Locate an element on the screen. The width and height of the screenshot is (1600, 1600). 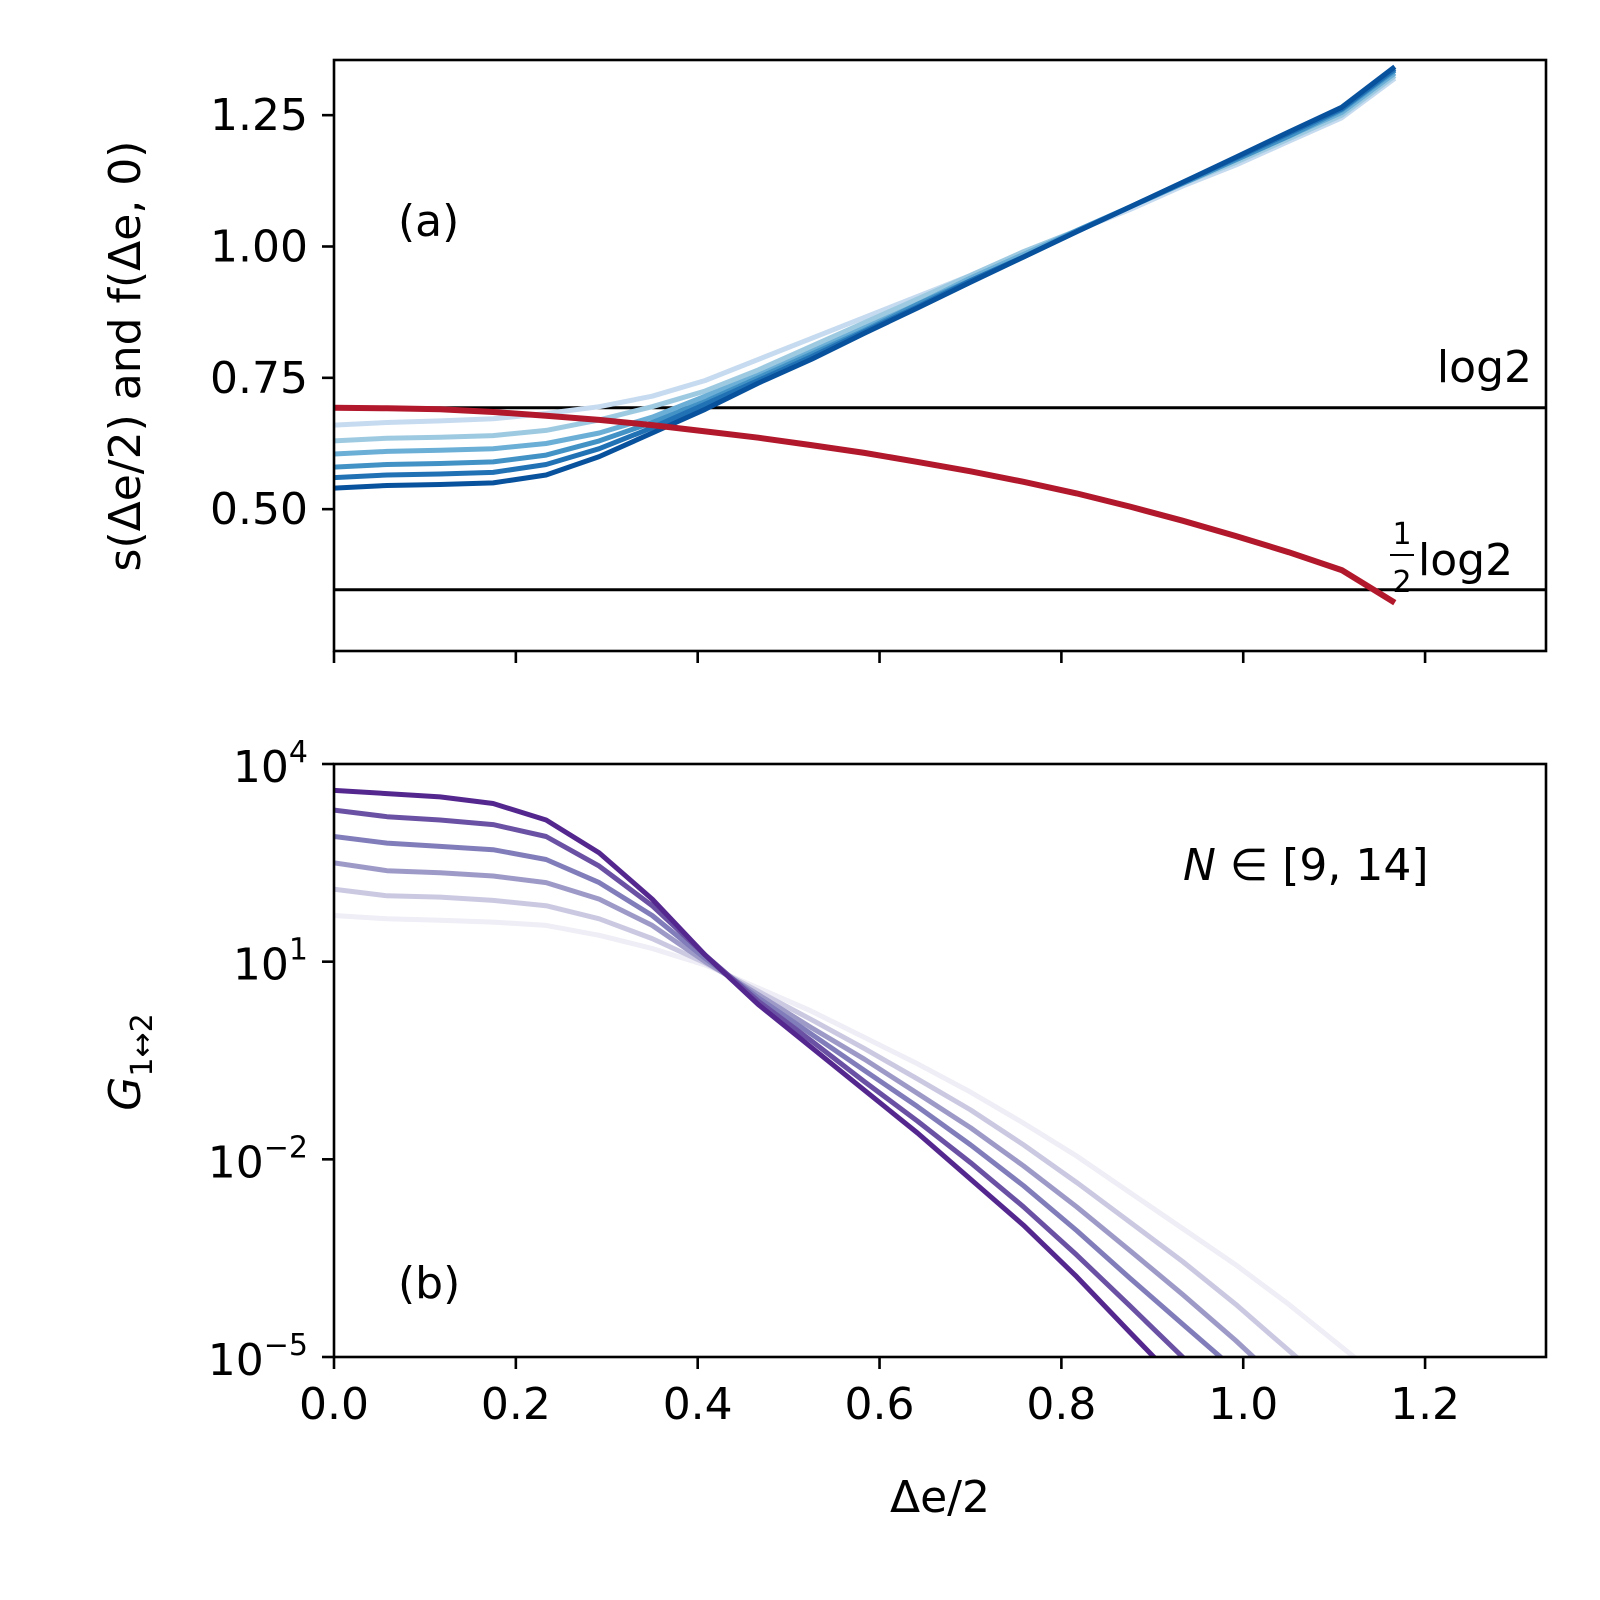
x-tick-label: 1.0 is located at coordinates (1243, 1404).